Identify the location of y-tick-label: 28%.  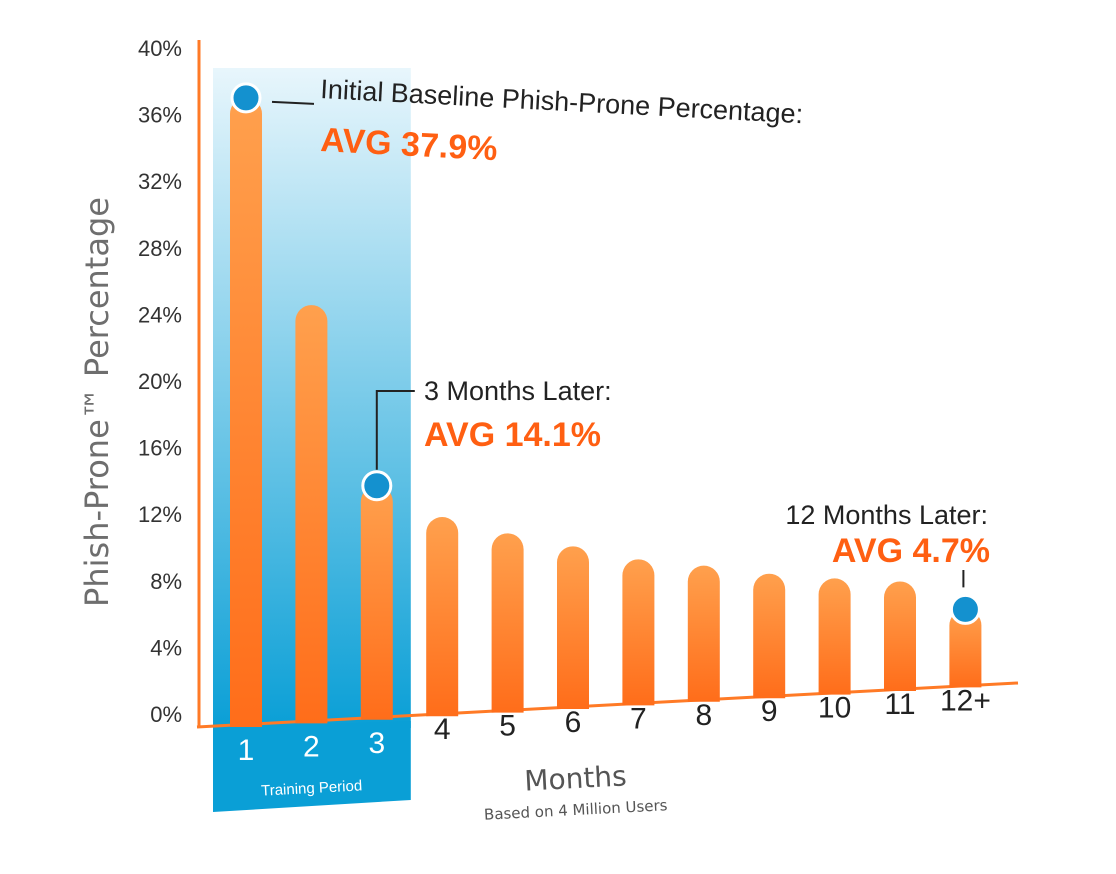
(160, 248).